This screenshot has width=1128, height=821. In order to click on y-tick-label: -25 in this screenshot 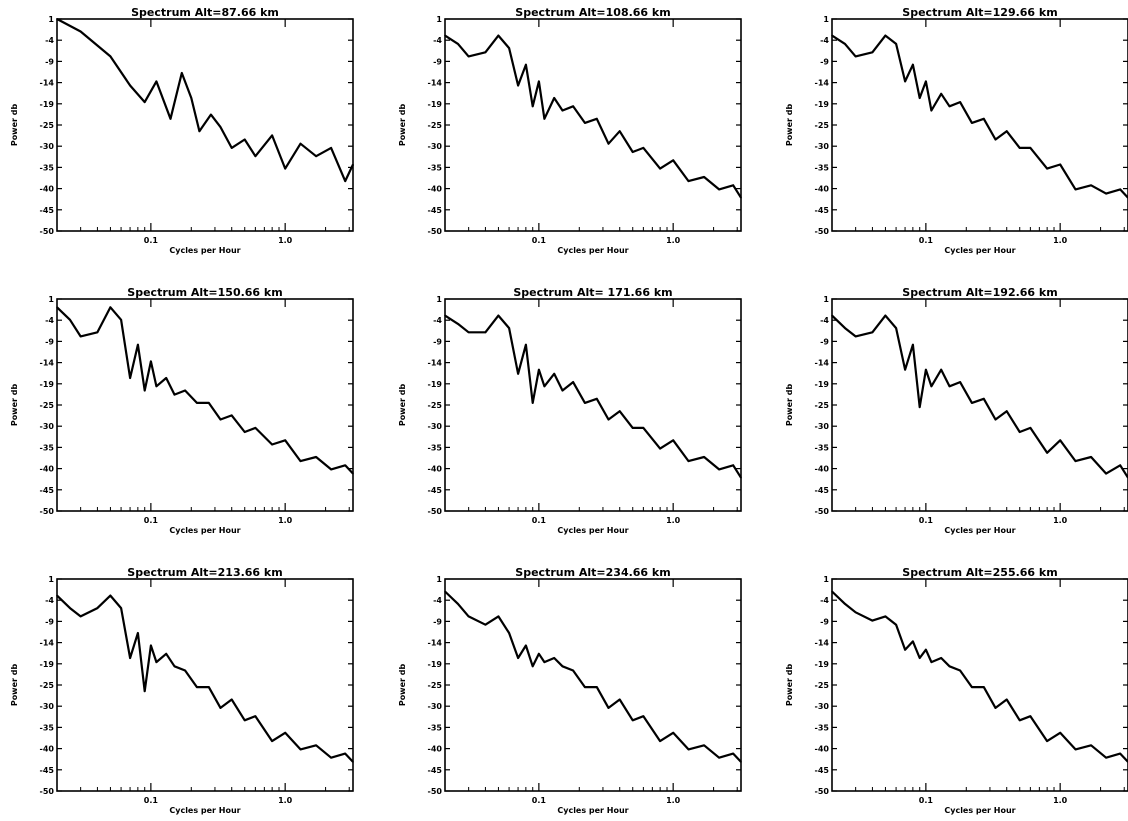, I will do `click(822, 685)`.